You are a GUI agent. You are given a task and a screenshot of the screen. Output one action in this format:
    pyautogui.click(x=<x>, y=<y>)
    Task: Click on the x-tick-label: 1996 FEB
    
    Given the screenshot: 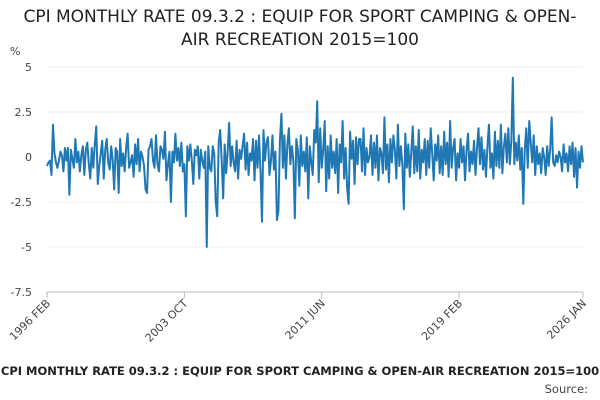 What is the action you would take?
    pyautogui.click(x=30, y=320)
    